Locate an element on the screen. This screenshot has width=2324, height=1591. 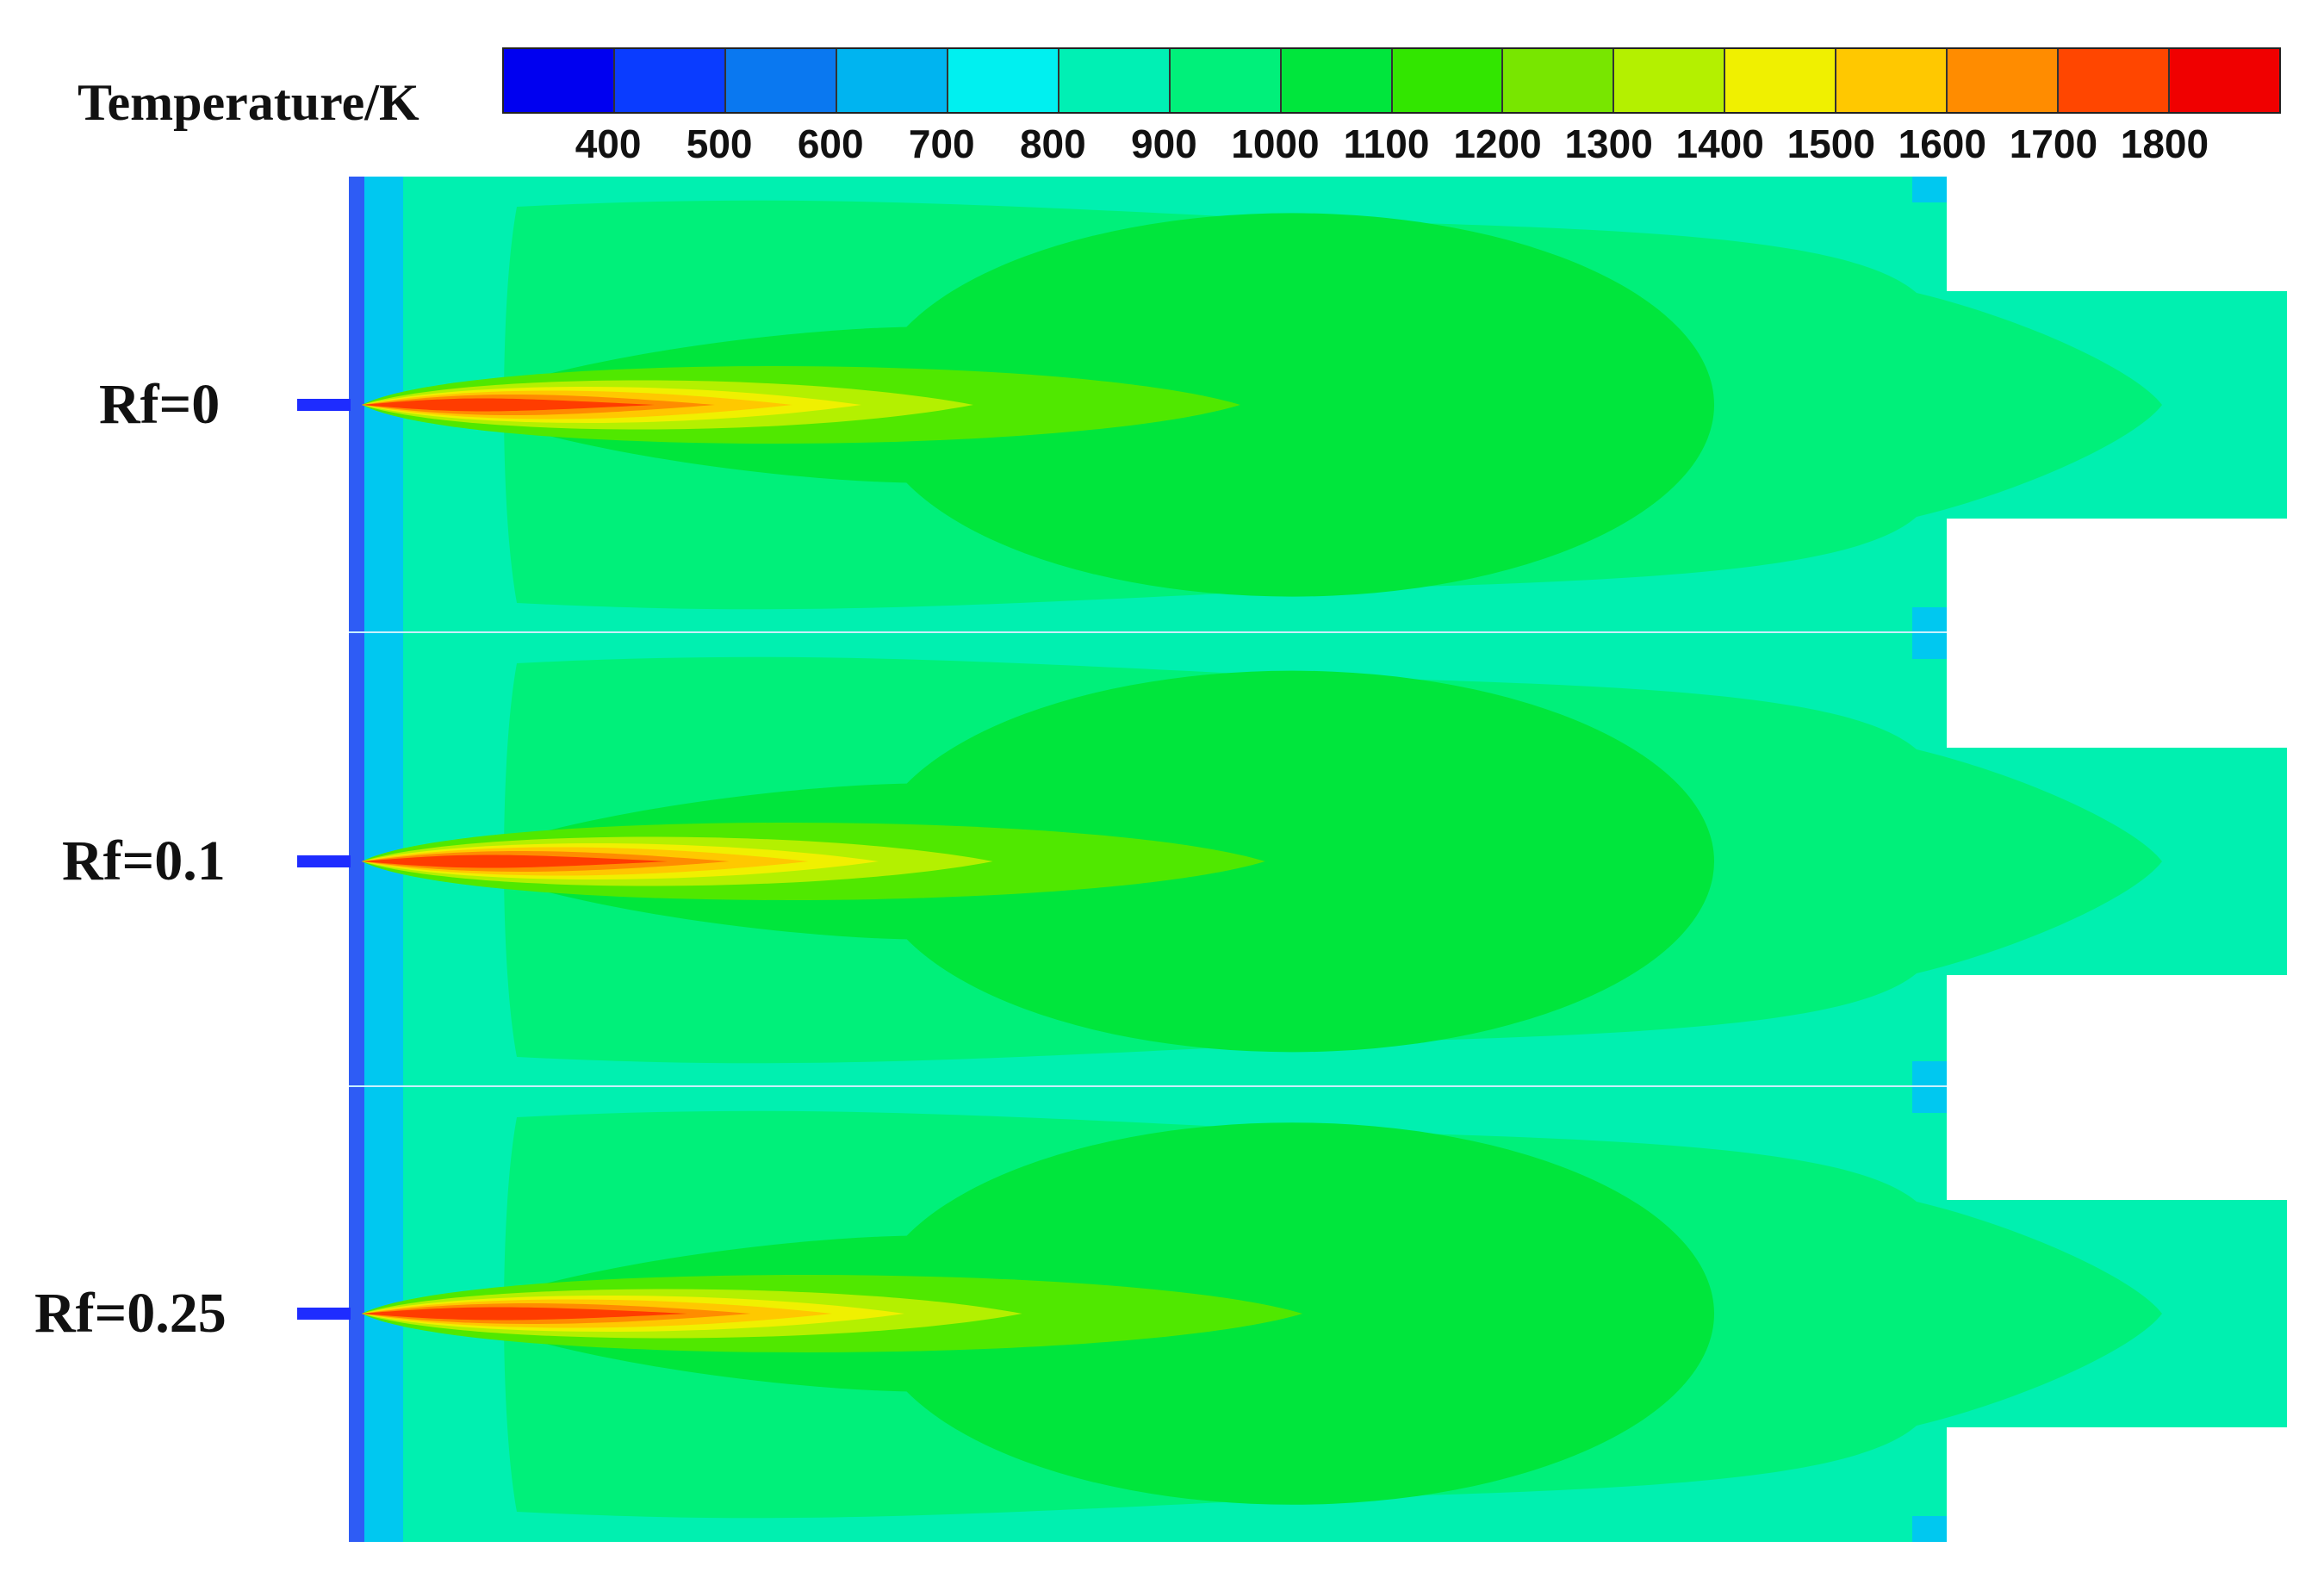
colorbar-tick: 1700 is located at coordinates (2053, 143).